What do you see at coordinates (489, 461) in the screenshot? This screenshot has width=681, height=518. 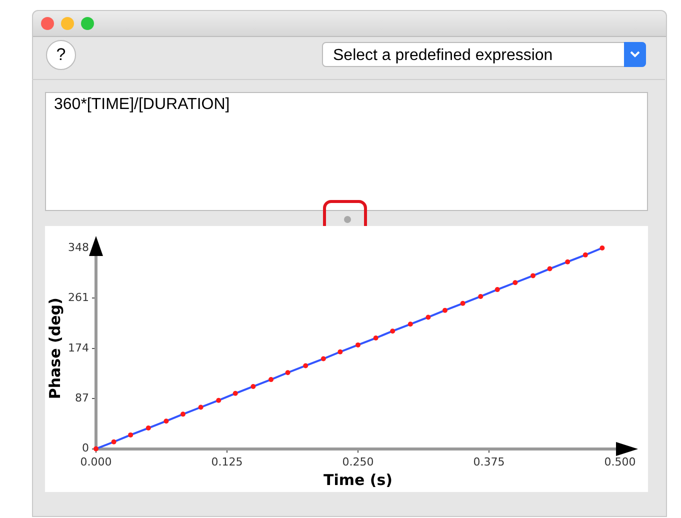 I see `x-tick-label: 0.375` at bounding box center [489, 461].